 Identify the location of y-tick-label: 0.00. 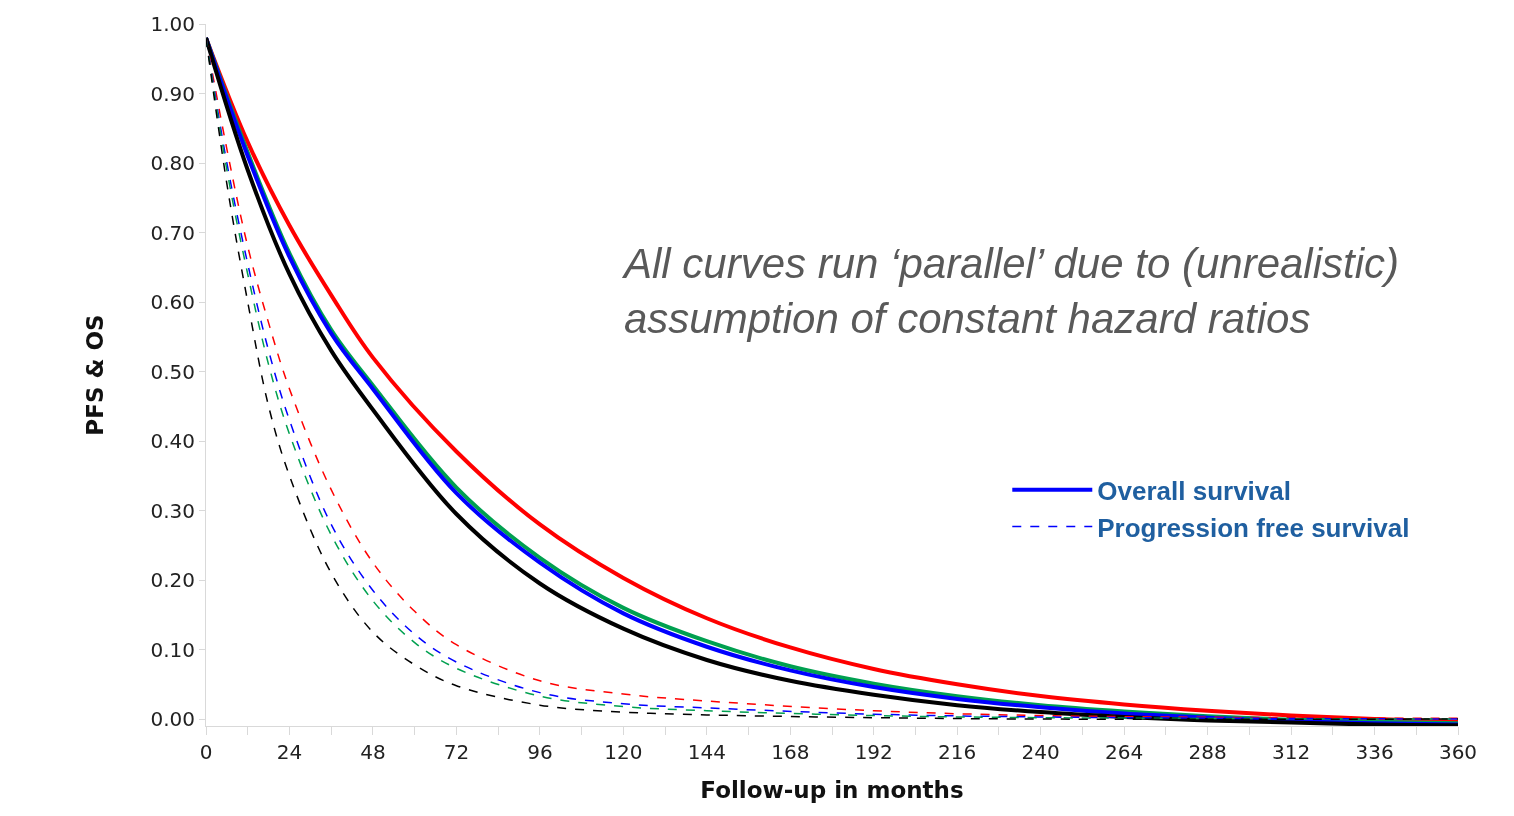
(172, 719).